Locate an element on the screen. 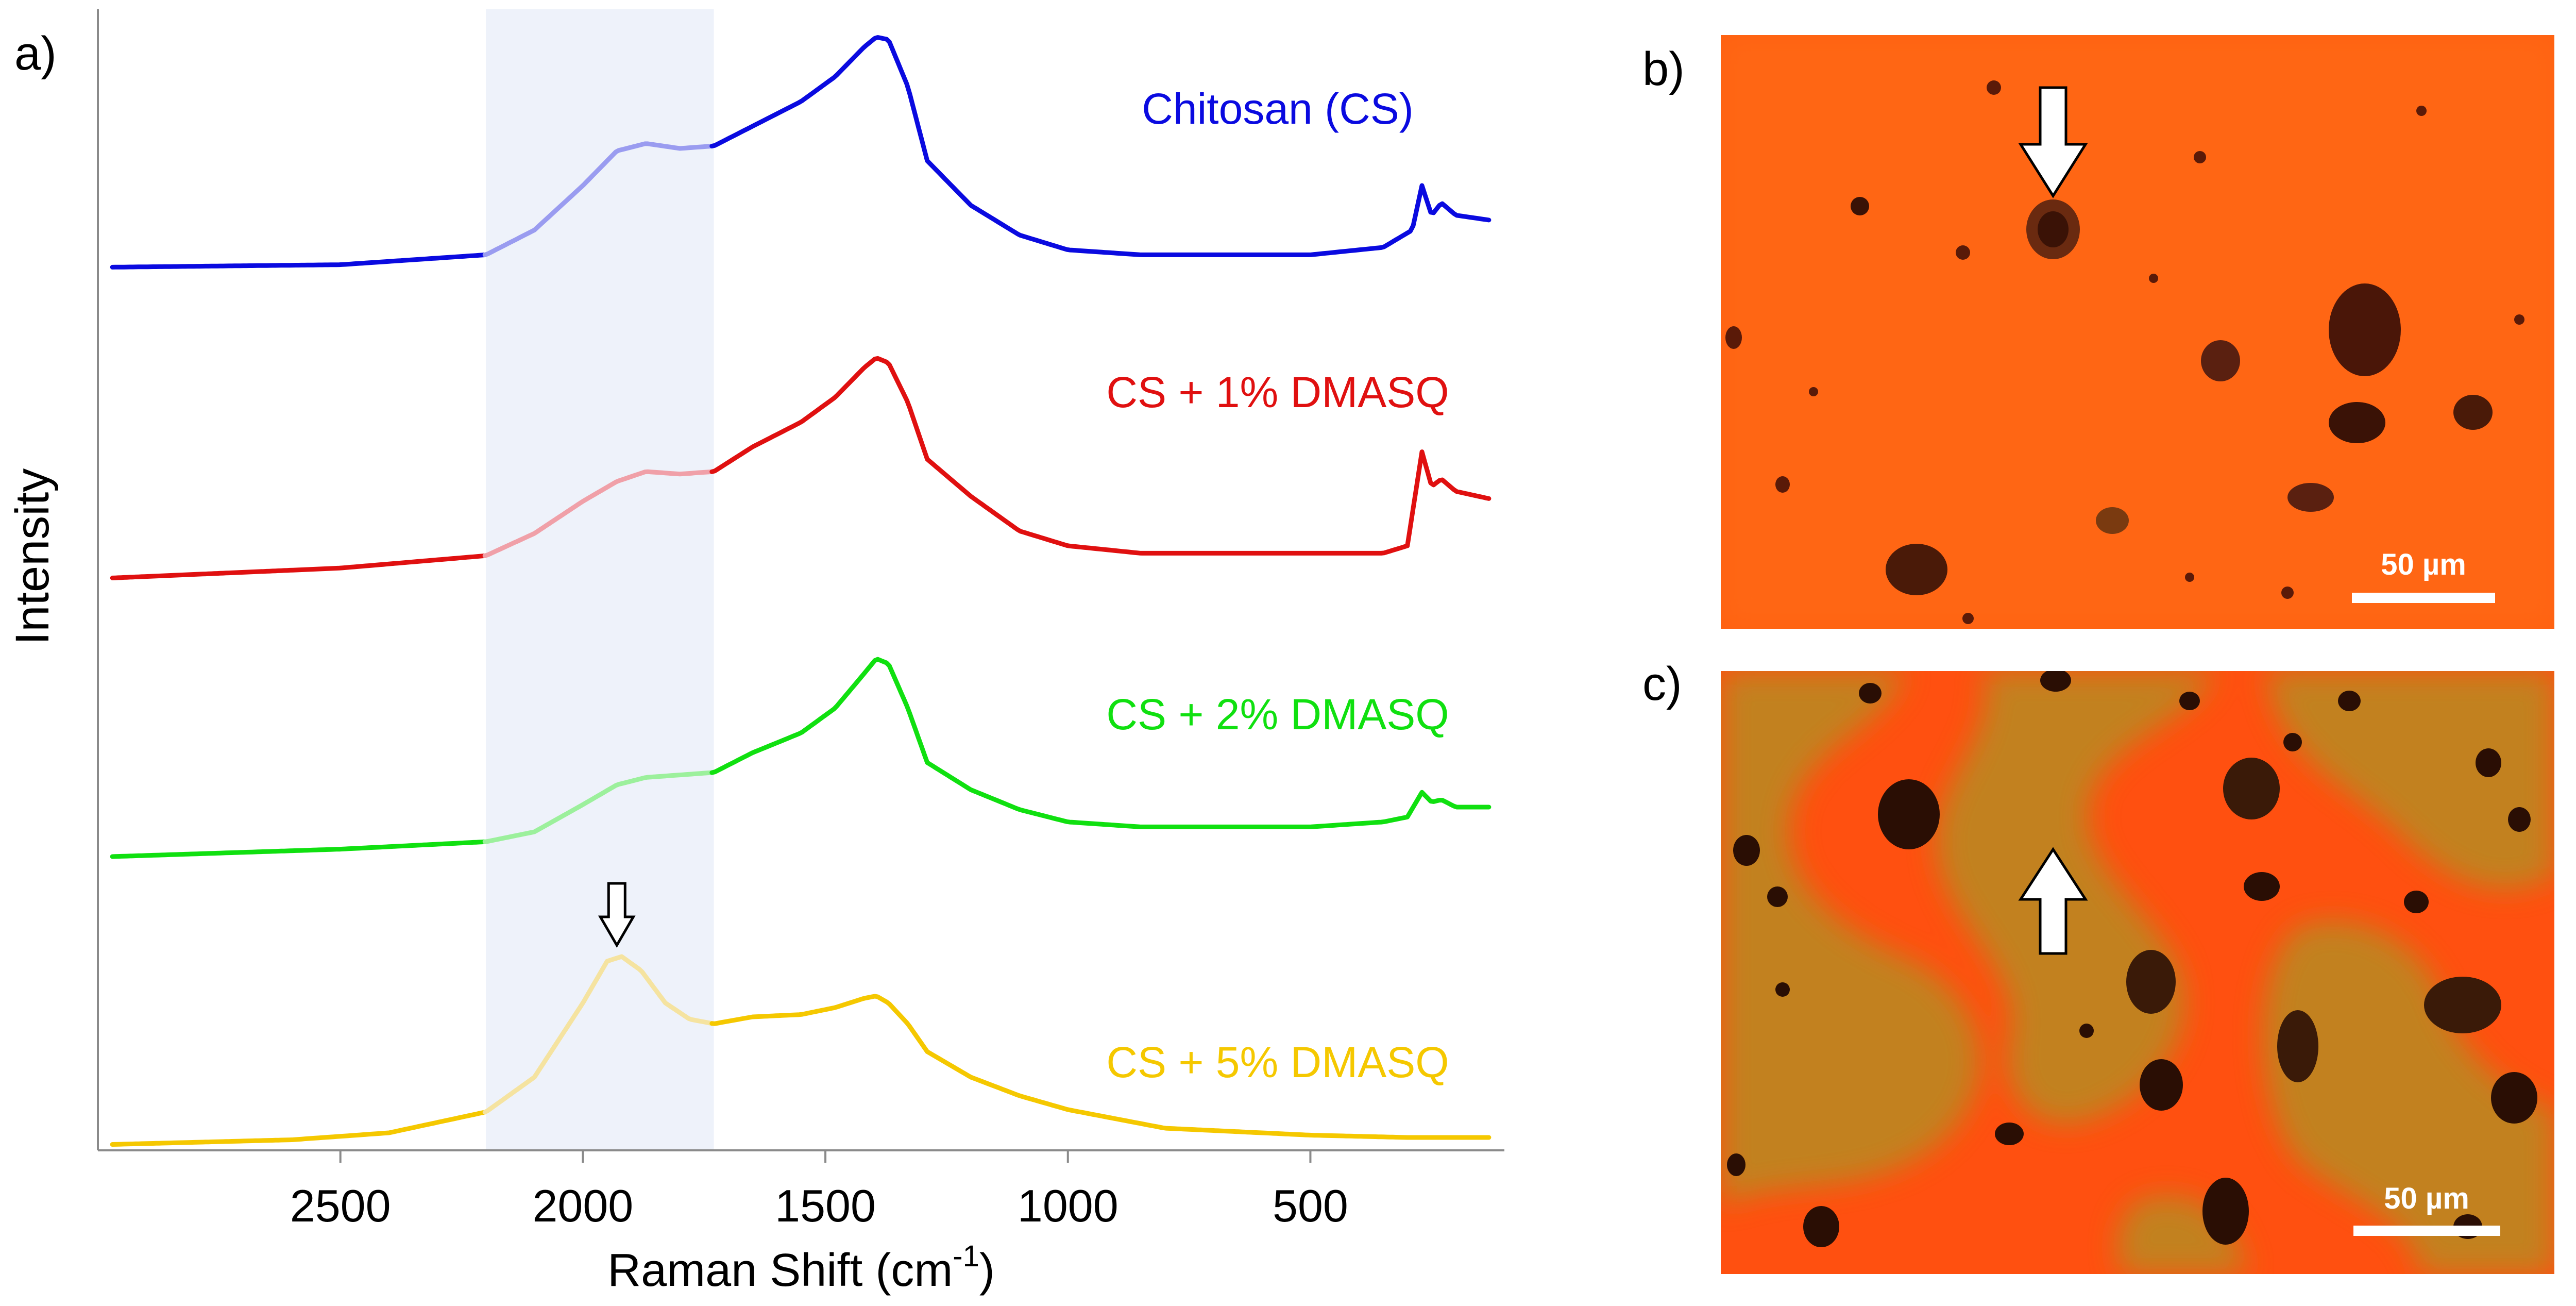 The width and height of the screenshot is (2576, 1306). micrograph-b: 50 µm is located at coordinates (2137, 332).